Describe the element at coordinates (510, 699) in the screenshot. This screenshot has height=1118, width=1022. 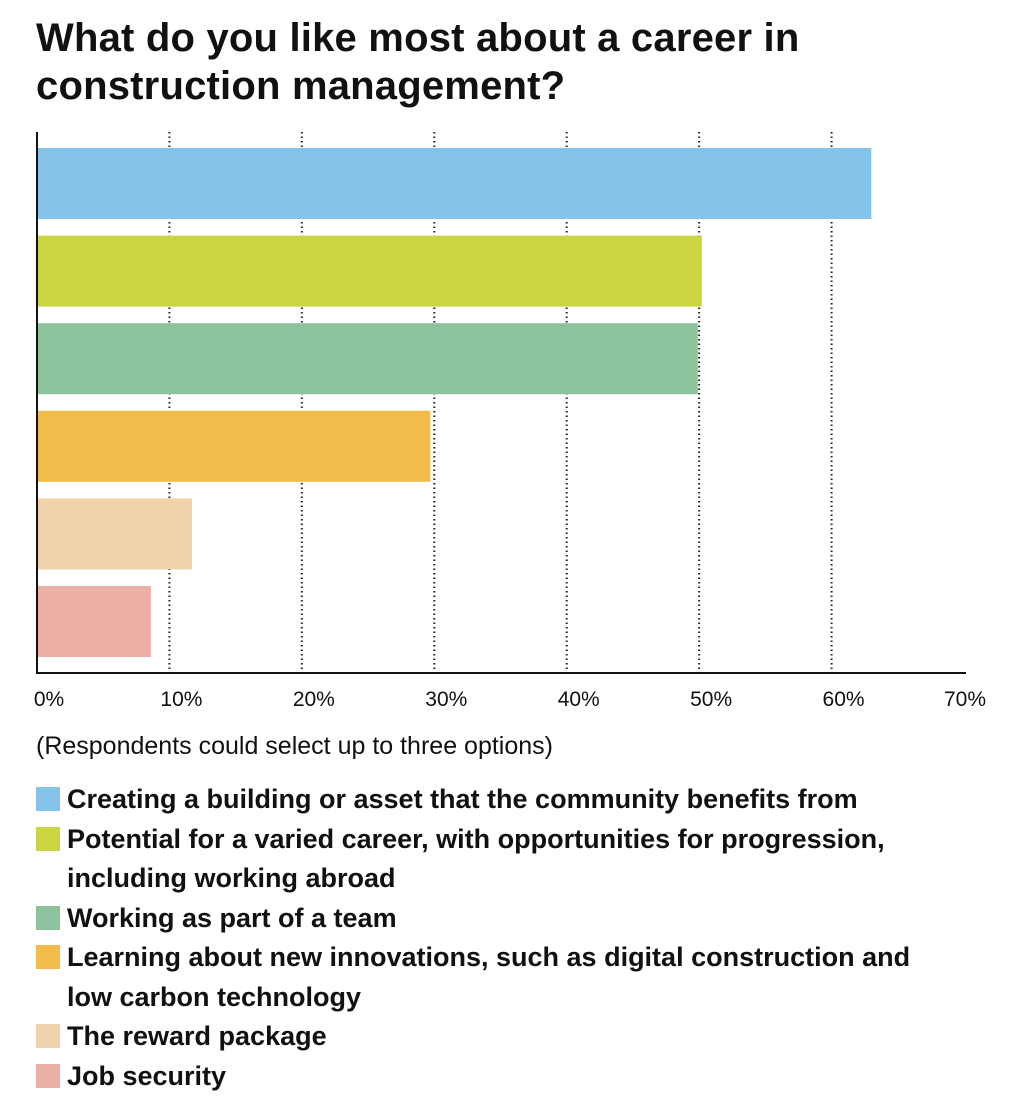
I see `x-tick-labels: 0% 10% 20% 30% 40% 50% 60% 70%` at that location.